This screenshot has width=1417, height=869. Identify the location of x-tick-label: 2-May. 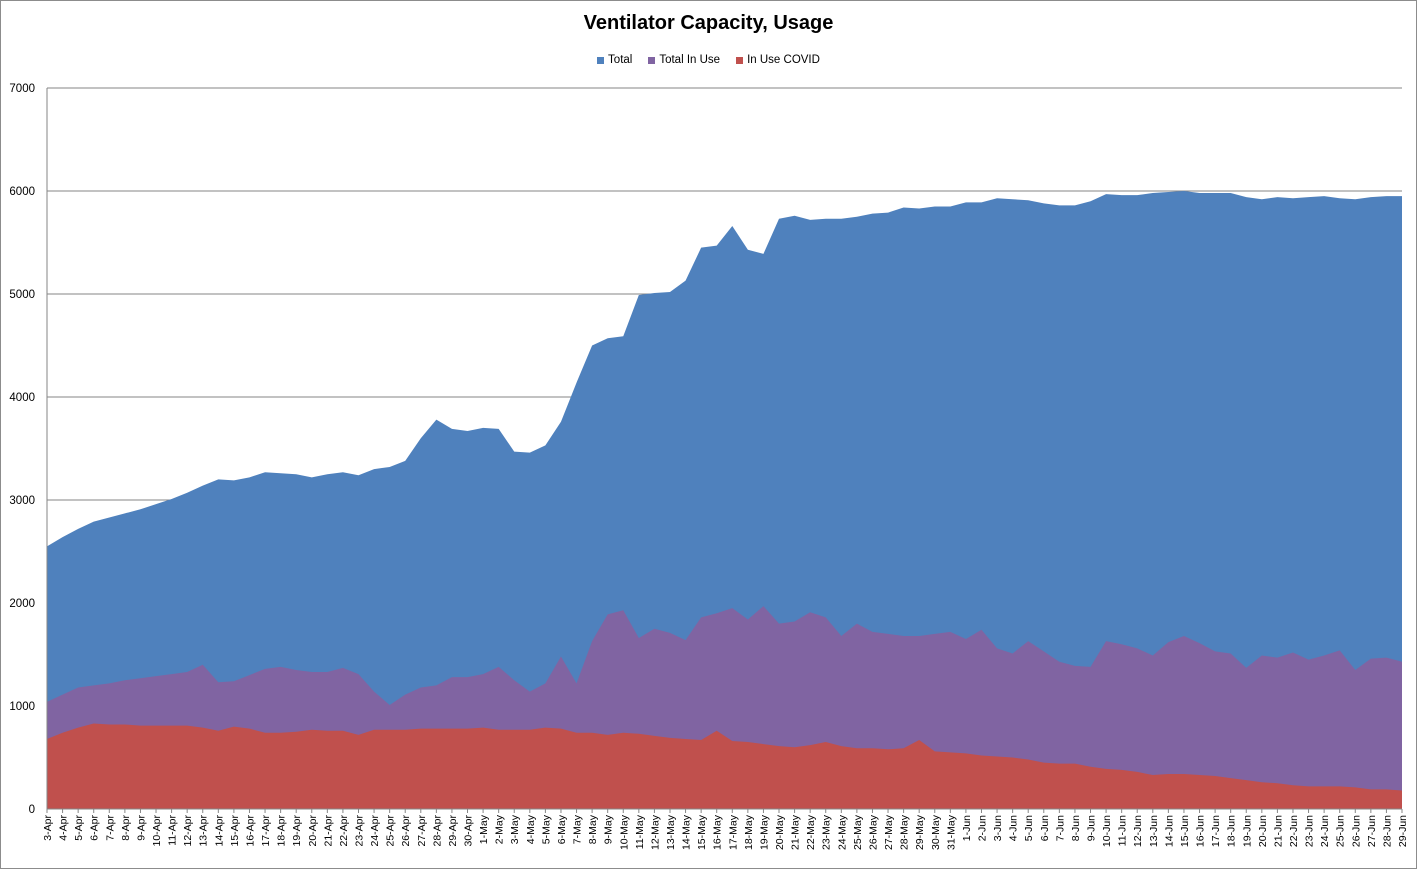
(500, 829).